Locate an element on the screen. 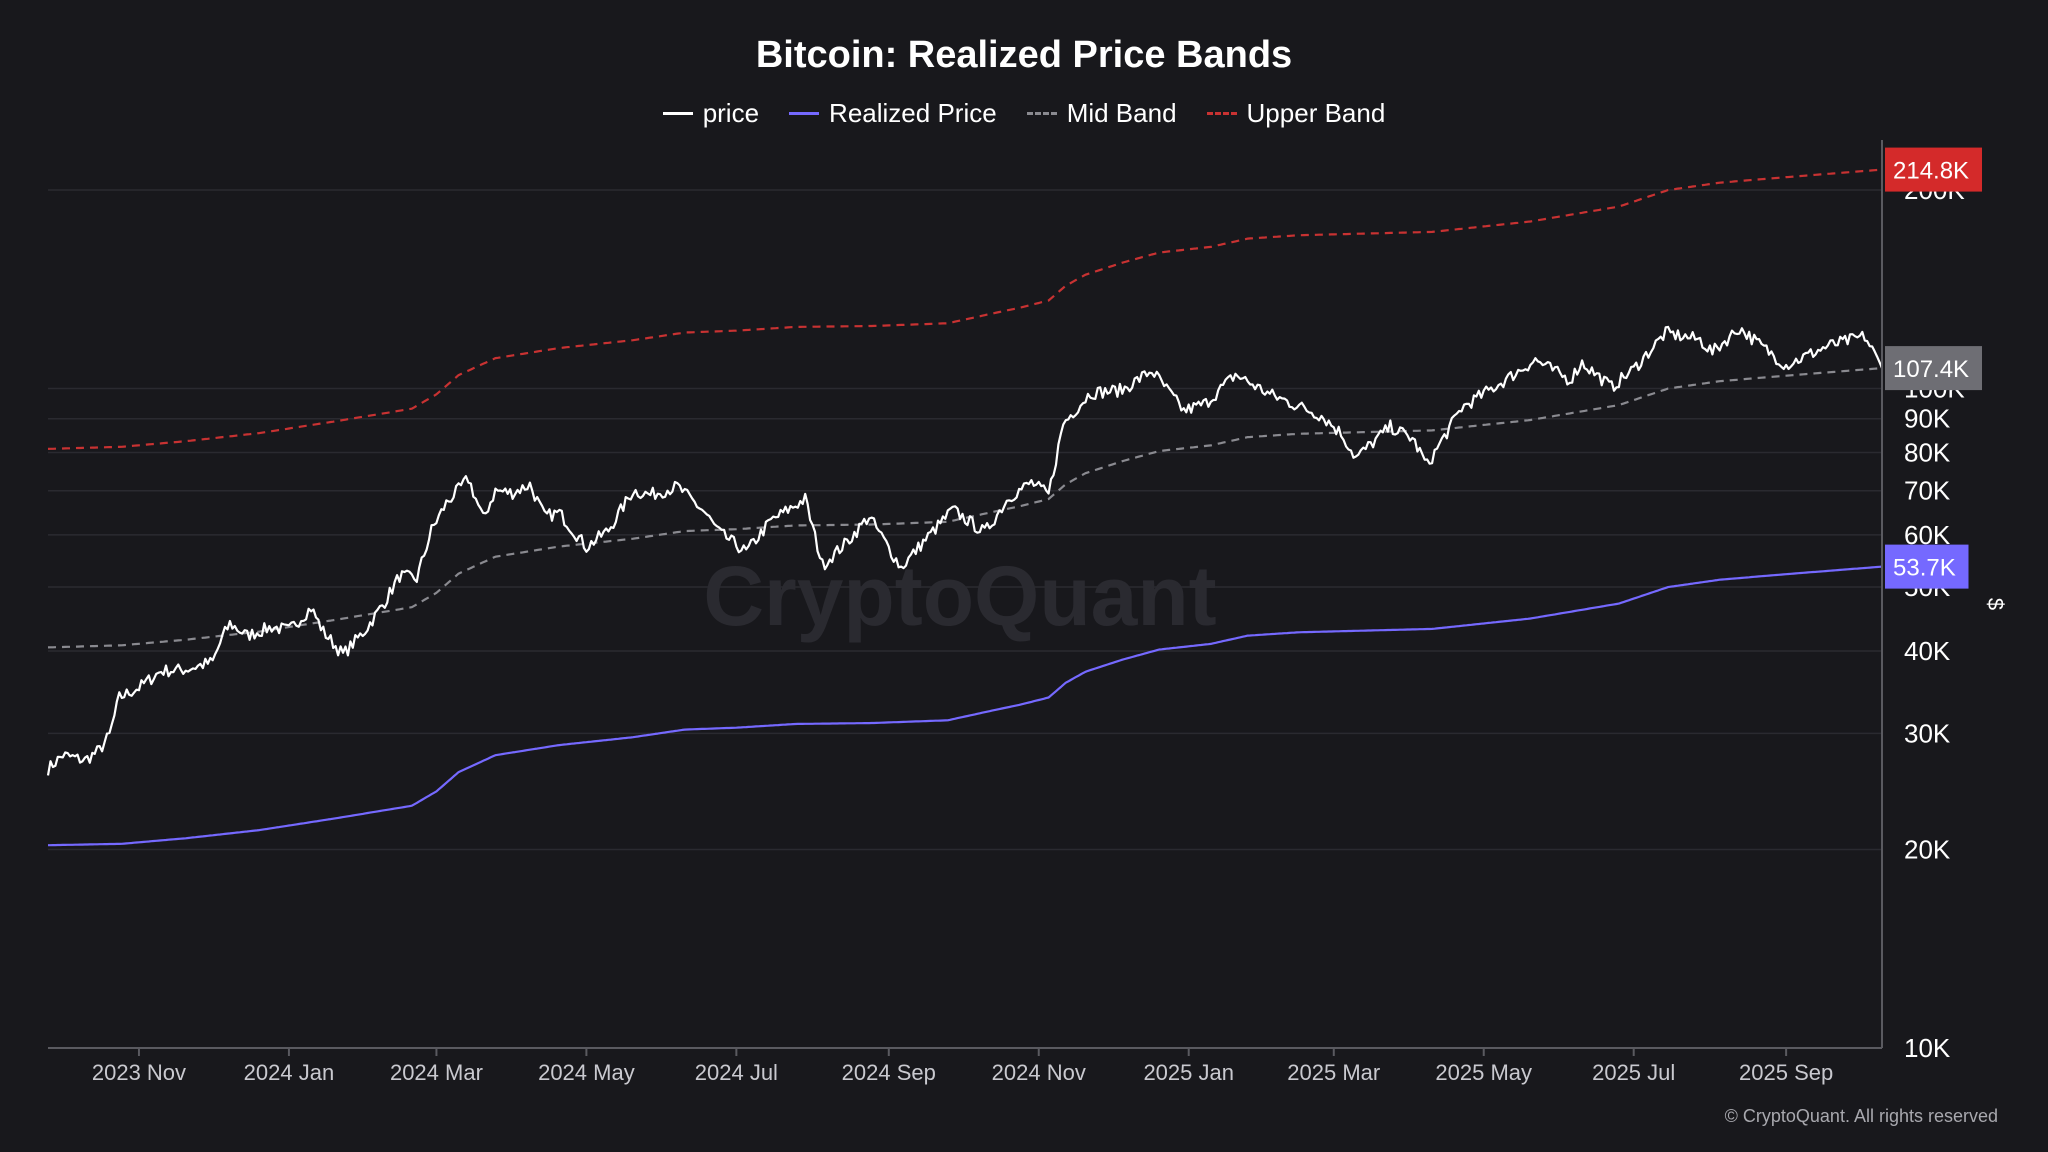  y-tick-40K: 40K is located at coordinates (1927, 651).